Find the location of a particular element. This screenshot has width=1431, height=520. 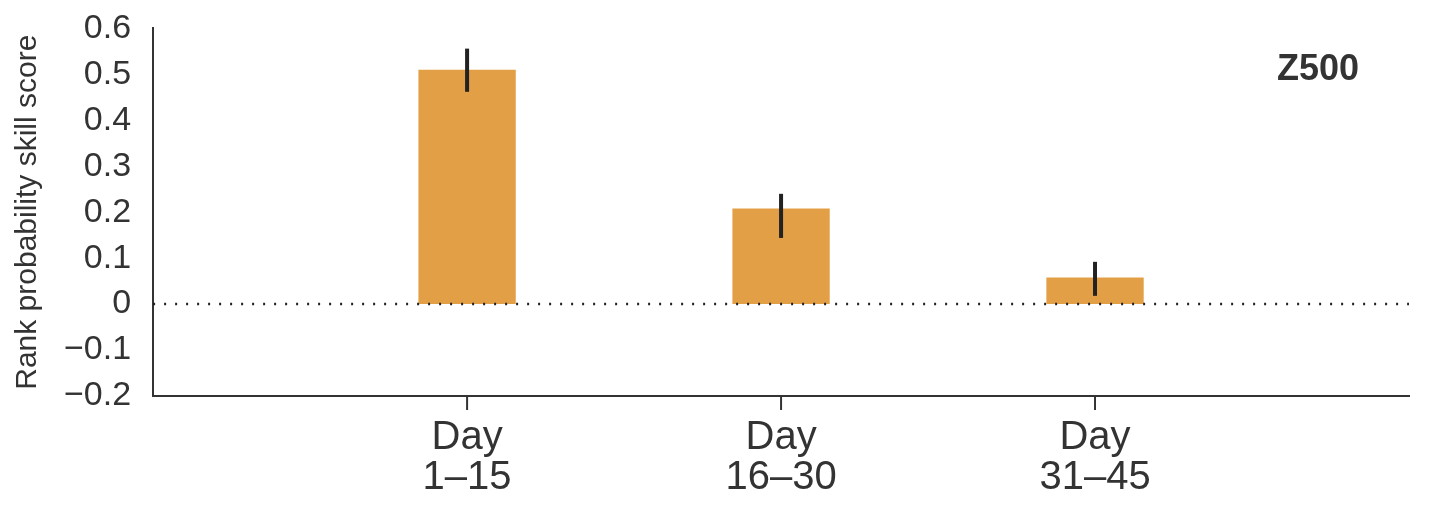

y-tick-label: 0.6 is located at coordinates (107, 25).